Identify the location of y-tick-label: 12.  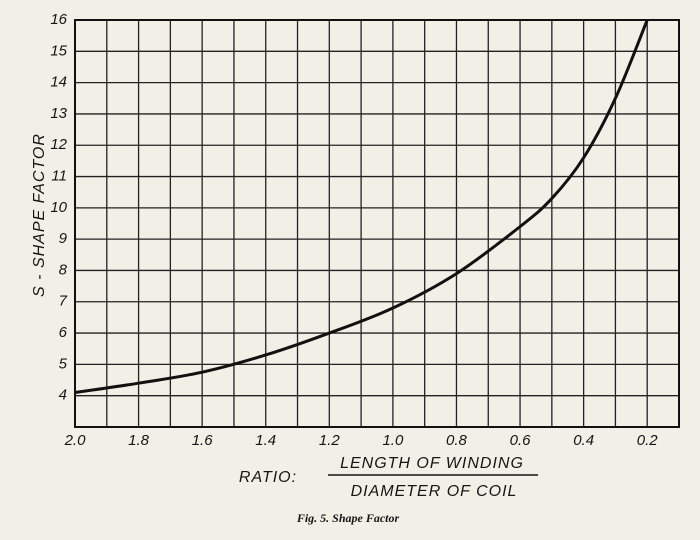
(58, 144).